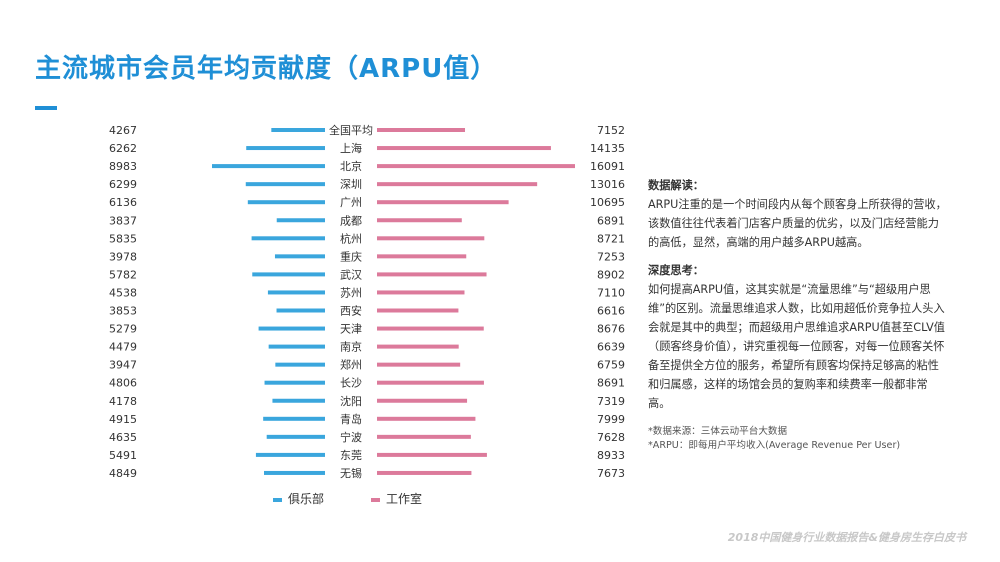 Image resolution: width=1000 pixels, height=562 pixels. What do you see at coordinates (611, 437) in the screenshot?
I see `studio-value-label: 7628` at bounding box center [611, 437].